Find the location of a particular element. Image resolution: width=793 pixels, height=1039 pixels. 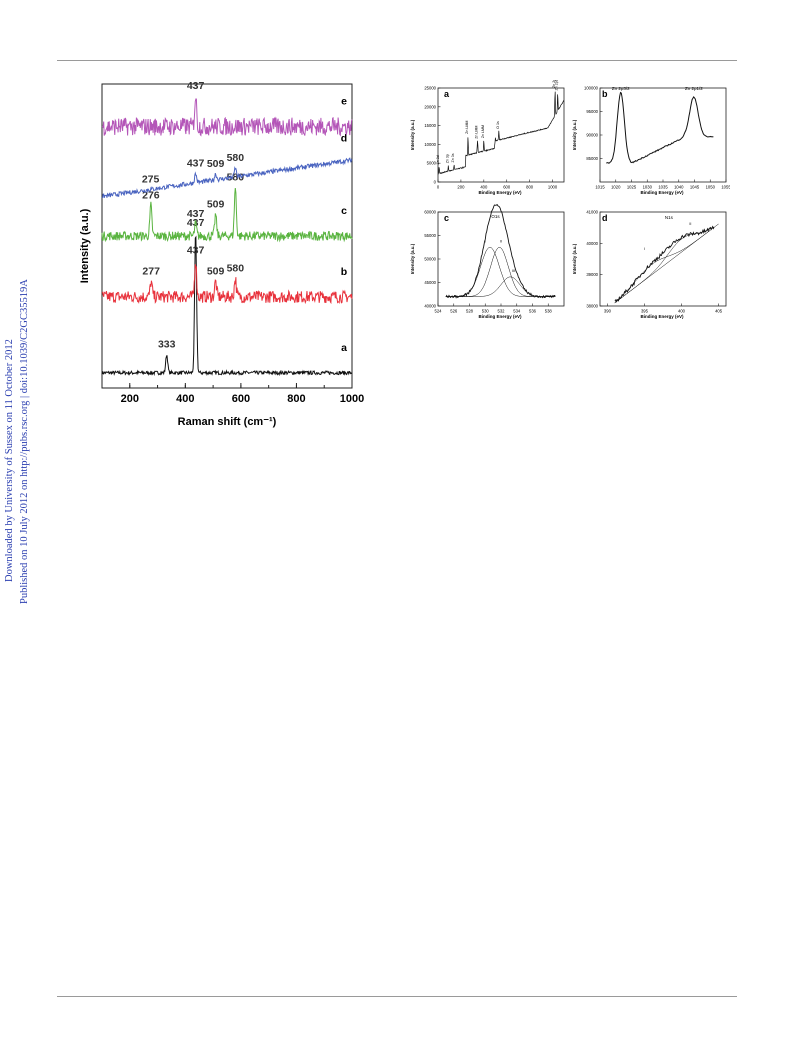

xps-b-x-tick-label: 1050 is located at coordinates (711, 187).